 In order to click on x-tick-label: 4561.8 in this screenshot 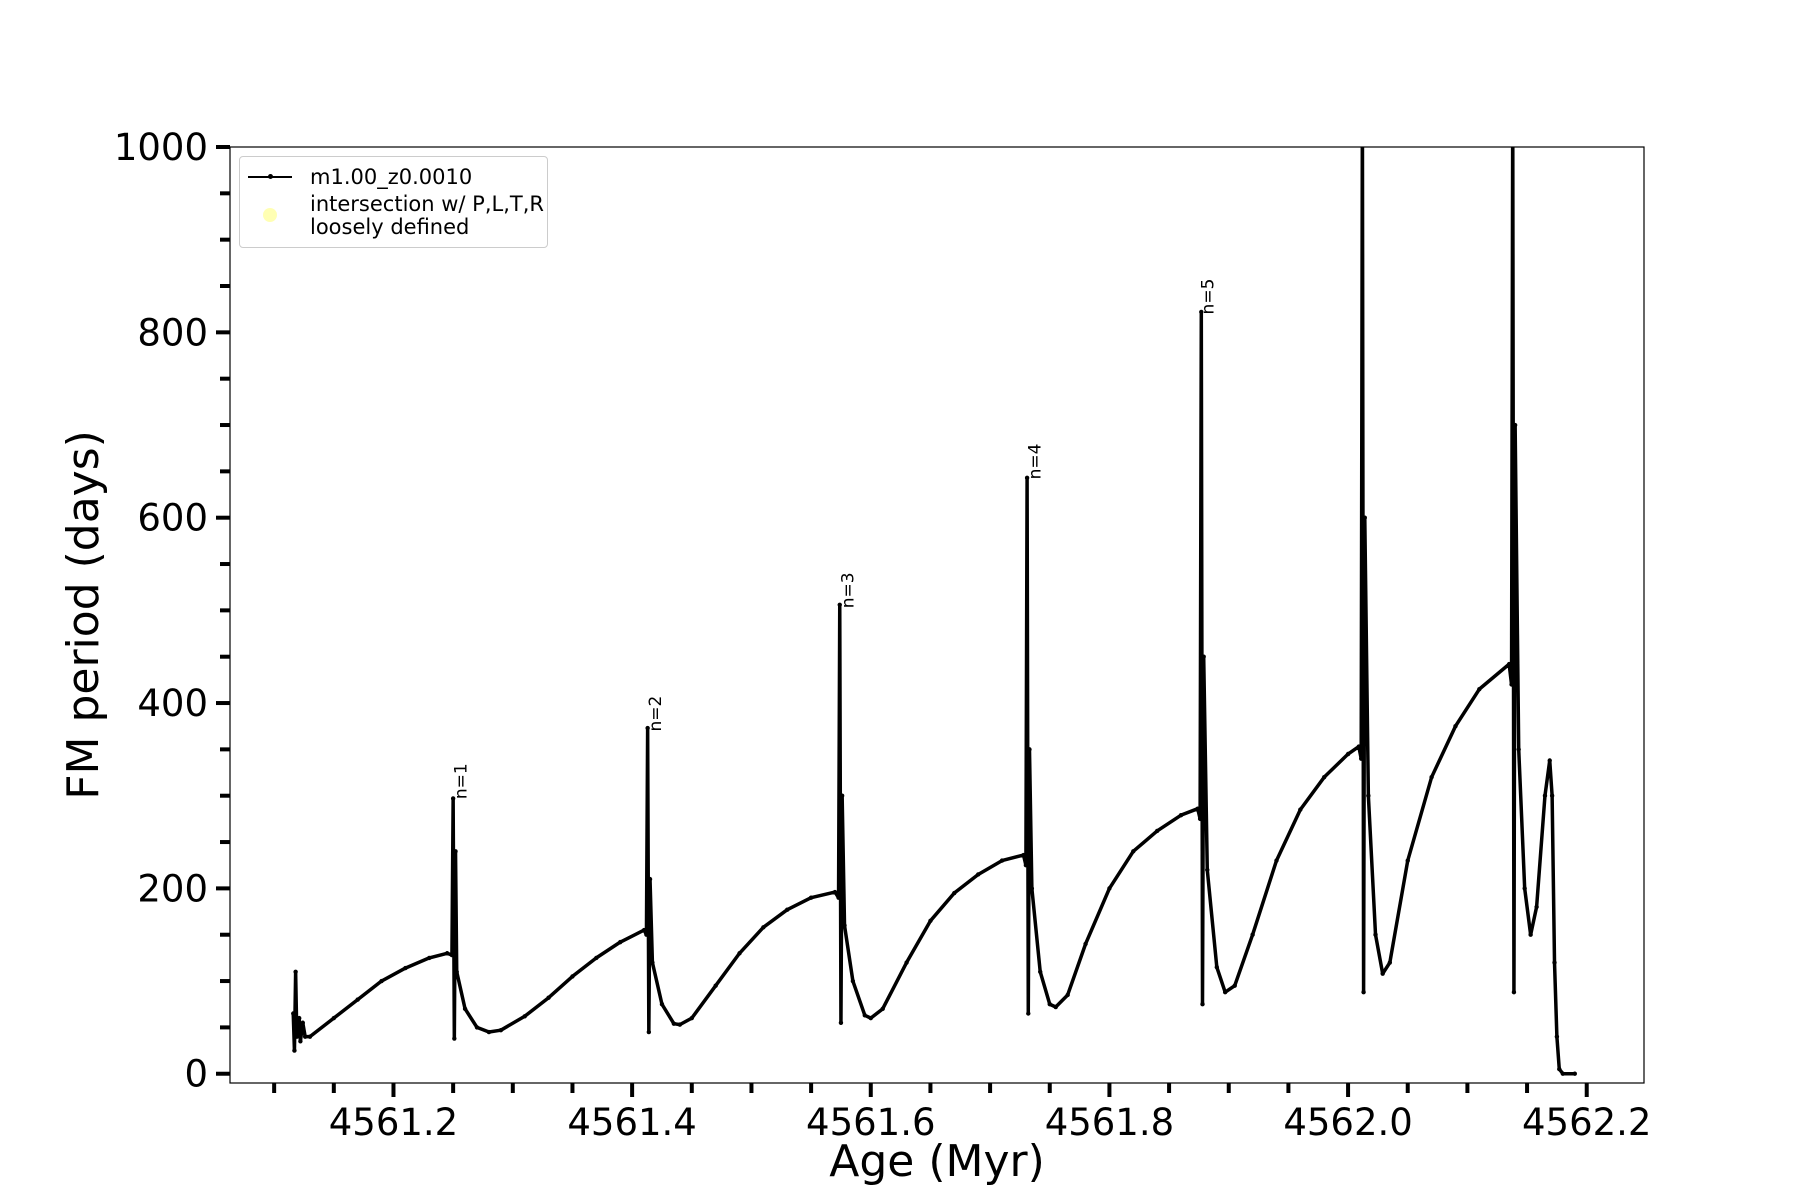, I will do `click(1109, 1122)`.